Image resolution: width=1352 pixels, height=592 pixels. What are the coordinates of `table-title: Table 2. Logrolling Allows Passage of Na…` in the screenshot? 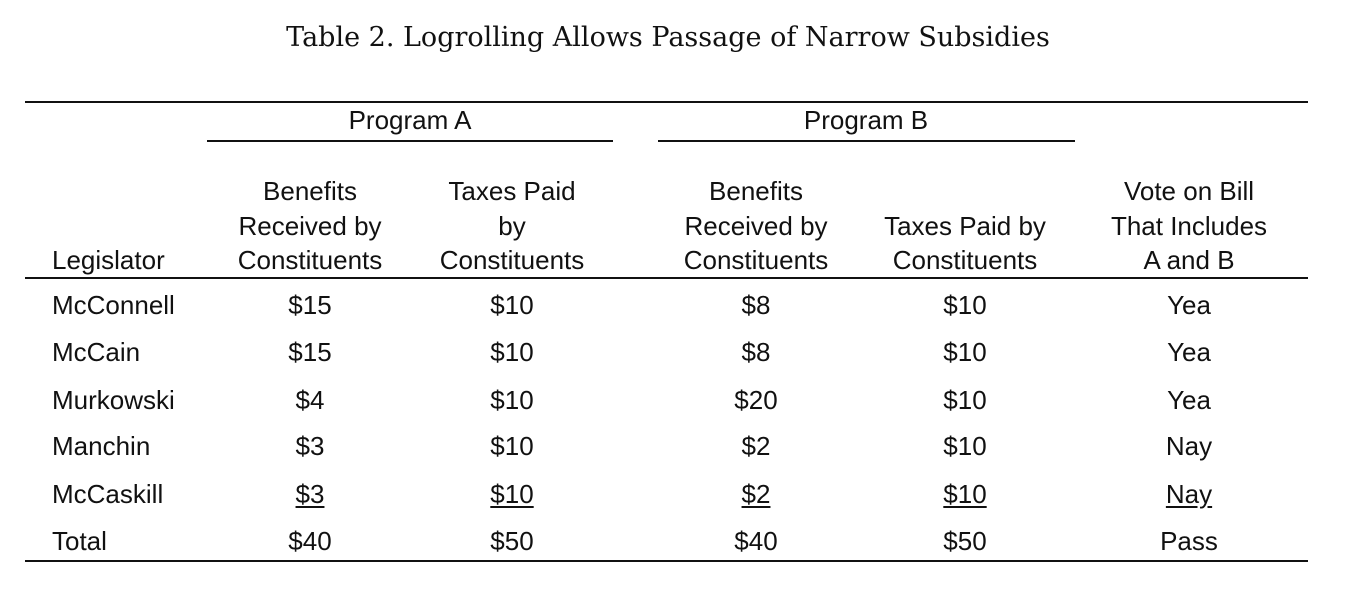 It's located at (668, 37).